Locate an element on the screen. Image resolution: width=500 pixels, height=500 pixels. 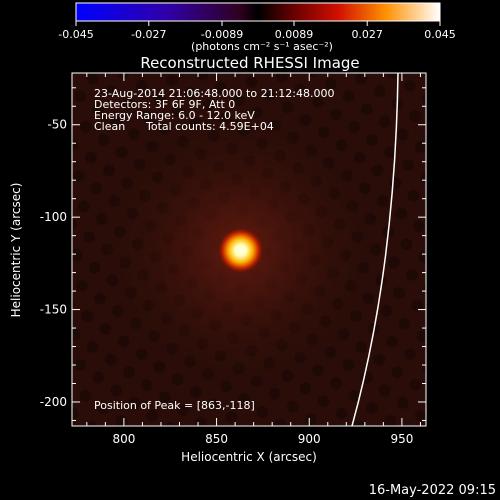
footer-date: 16-May-2022 09:15 is located at coordinates (432, 490).